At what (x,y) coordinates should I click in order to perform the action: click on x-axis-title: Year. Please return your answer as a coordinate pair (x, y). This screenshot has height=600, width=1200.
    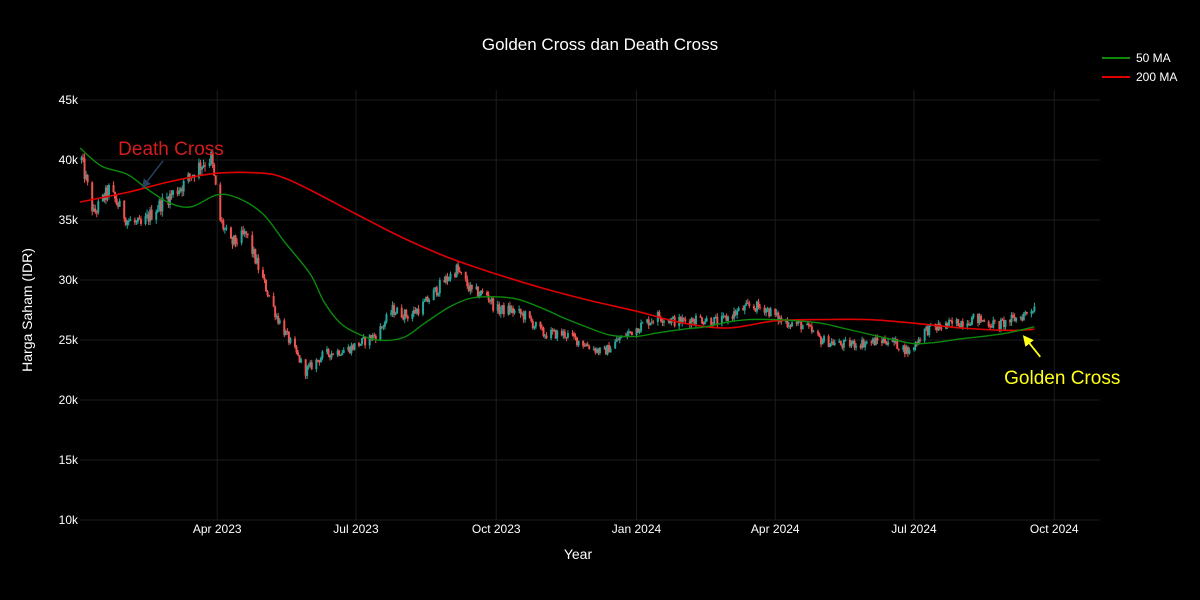
    Looking at the image, I should click on (578, 554).